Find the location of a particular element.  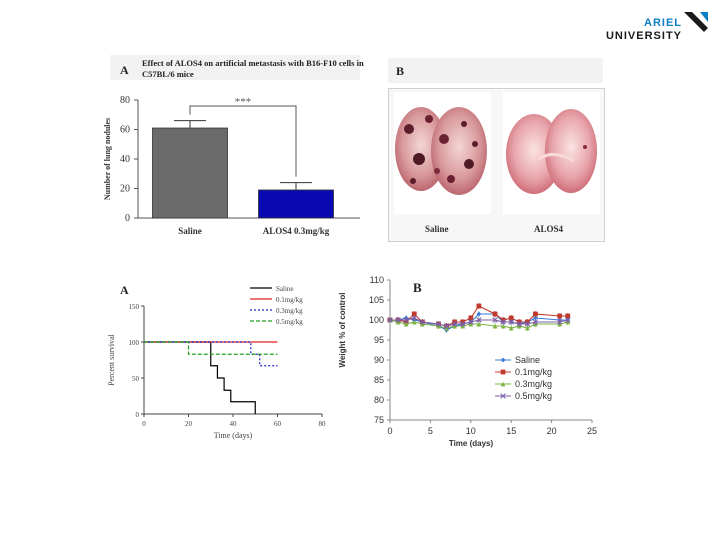

survival-y-tick-label: 0 is located at coordinates (138, 415).